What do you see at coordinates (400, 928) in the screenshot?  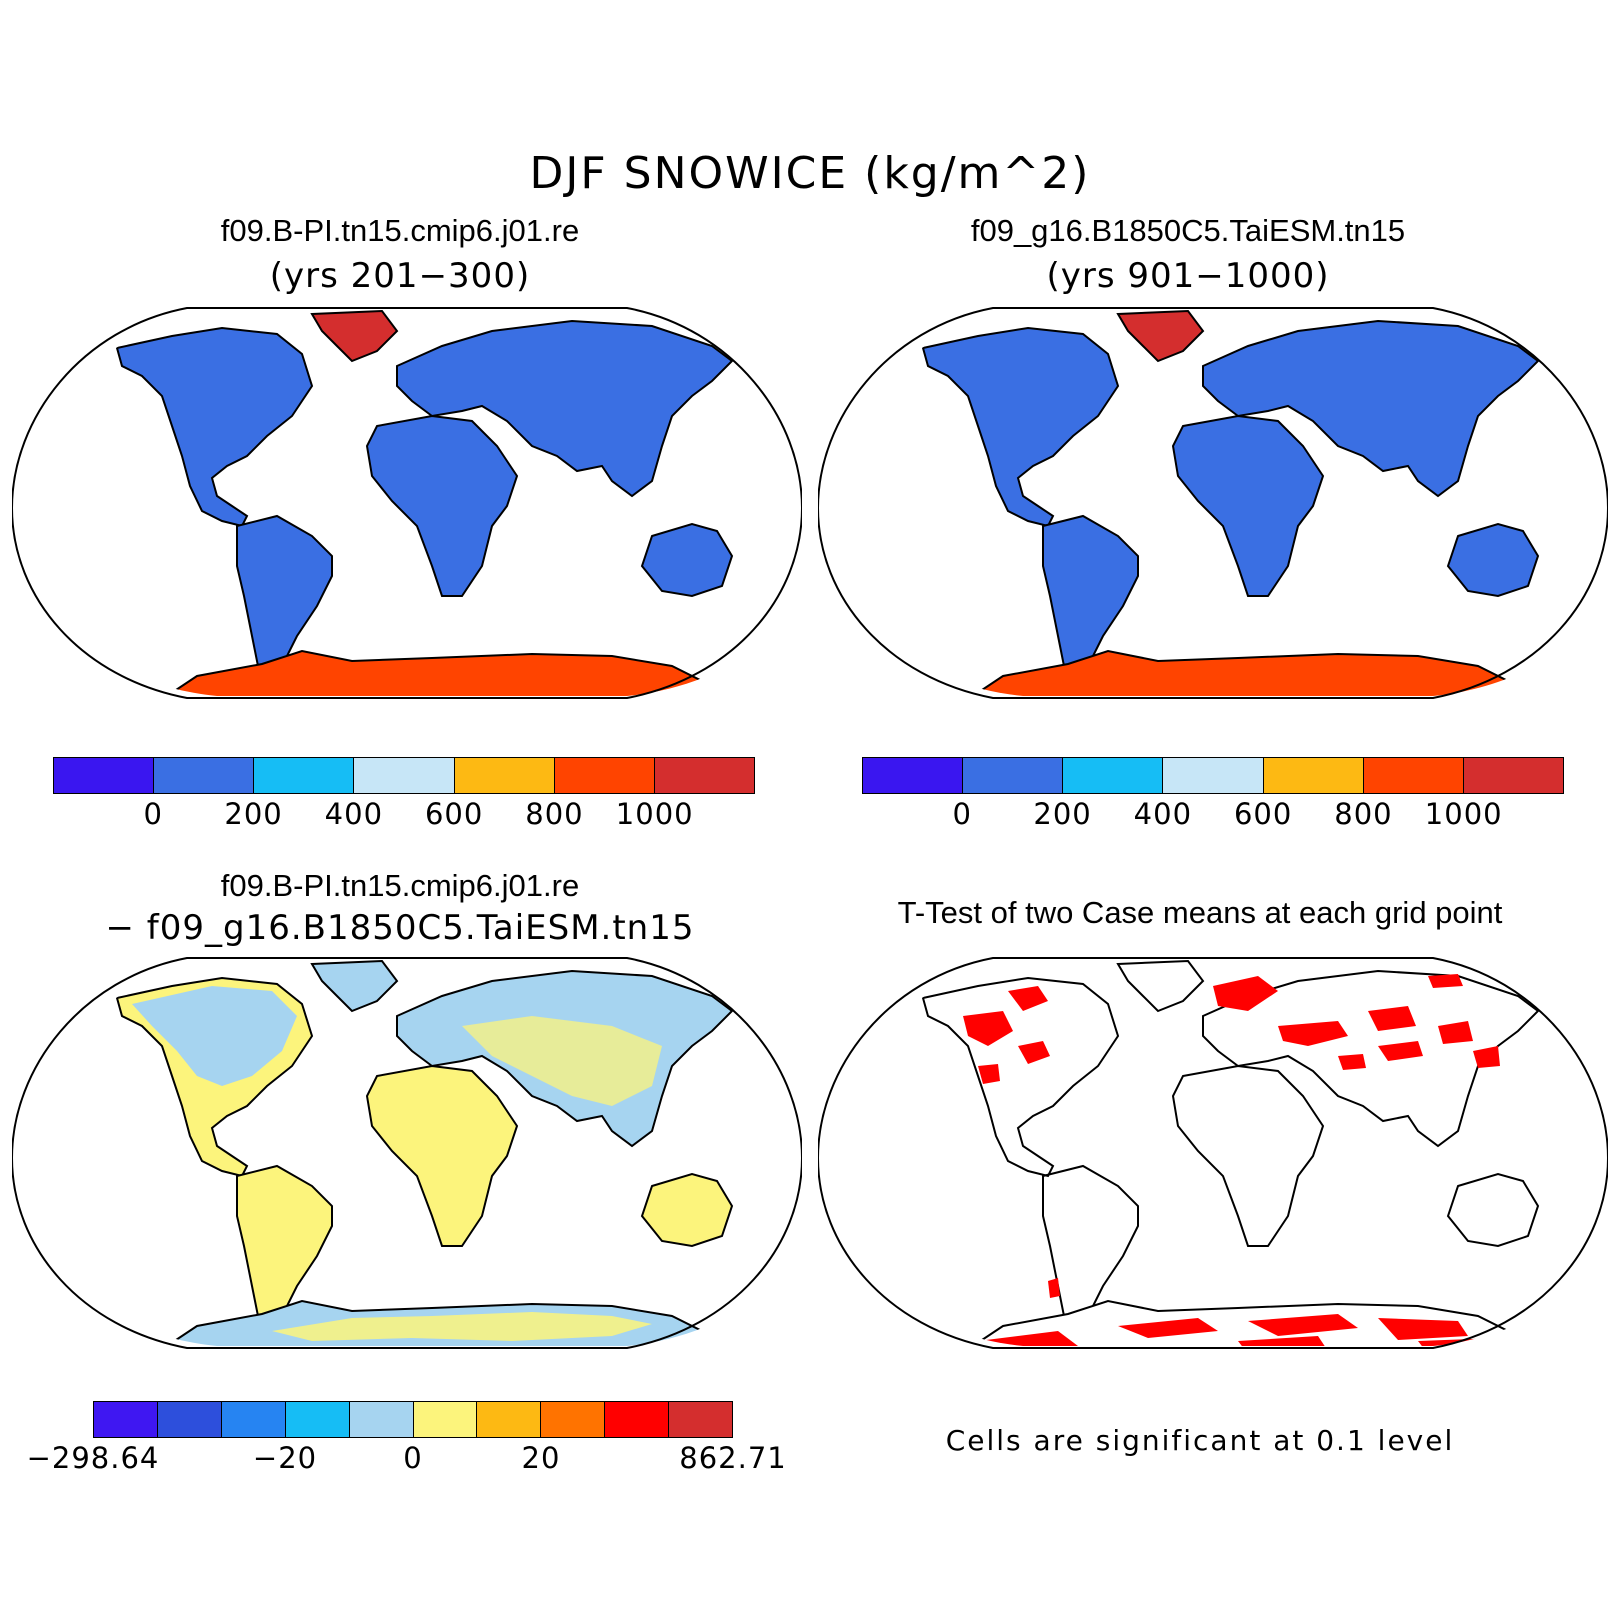 I see `panel-3-subtitle: − f09_g16.B1850C5.TaiESM.tn15` at bounding box center [400, 928].